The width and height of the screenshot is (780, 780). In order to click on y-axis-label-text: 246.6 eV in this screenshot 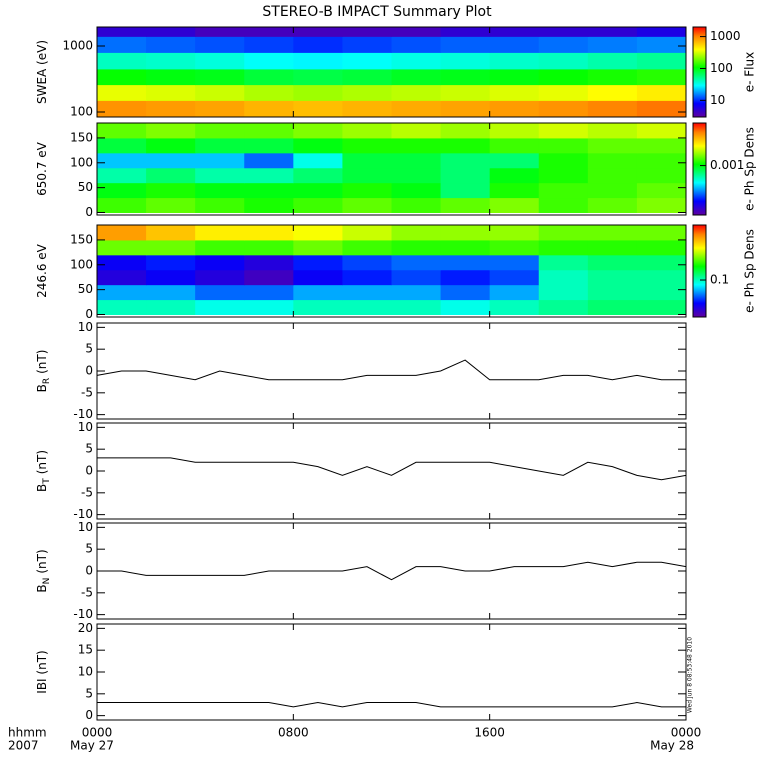, I will do `click(42, 270)`.